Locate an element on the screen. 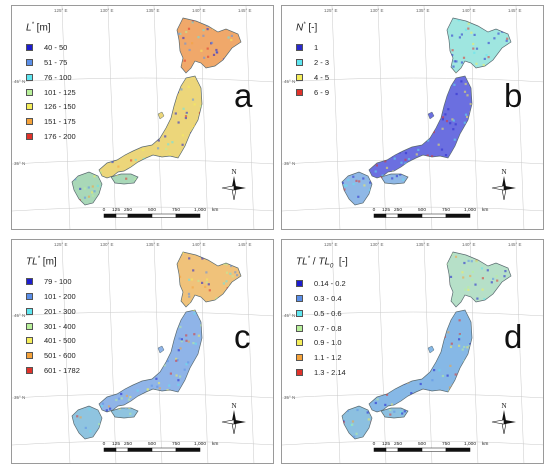 The height and width of the screenshot is (470, 550). legend-title-unit: [-] is located at coordinates (340, 262).